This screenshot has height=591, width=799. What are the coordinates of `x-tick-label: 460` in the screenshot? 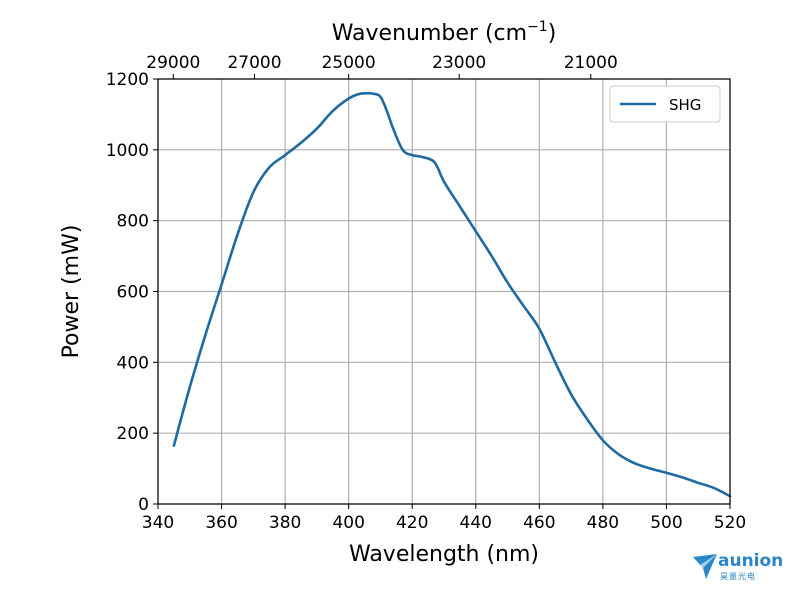 It's located at (539, 523).